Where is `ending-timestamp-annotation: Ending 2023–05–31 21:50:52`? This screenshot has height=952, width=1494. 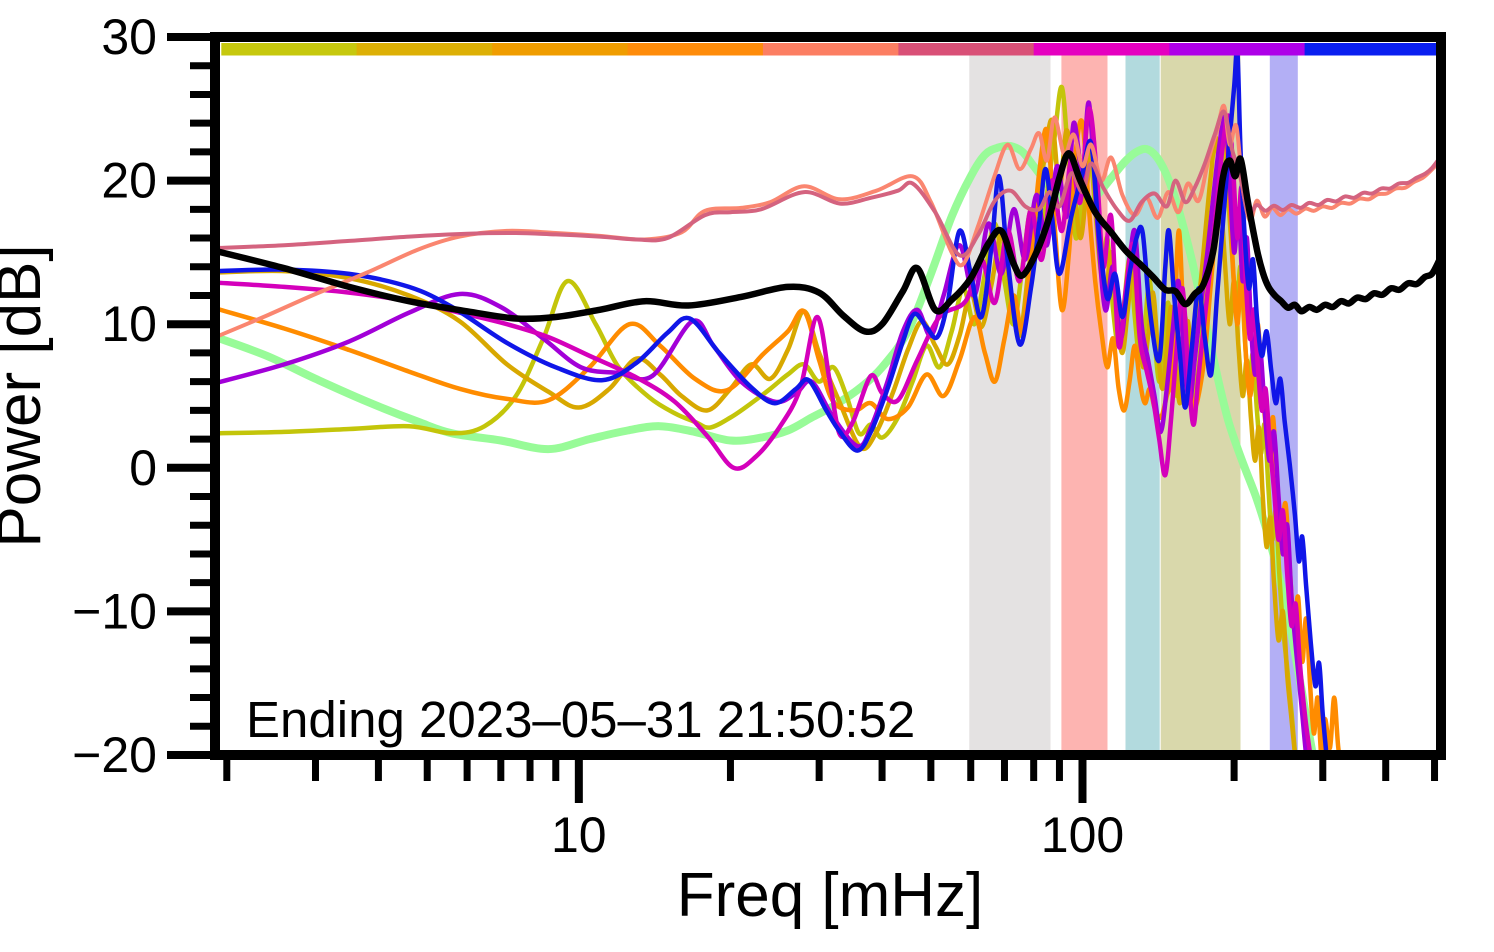 ending-timestamp-annotation: Ending 2023–05–31 21:50:52 is located at coordinates (580, 719).